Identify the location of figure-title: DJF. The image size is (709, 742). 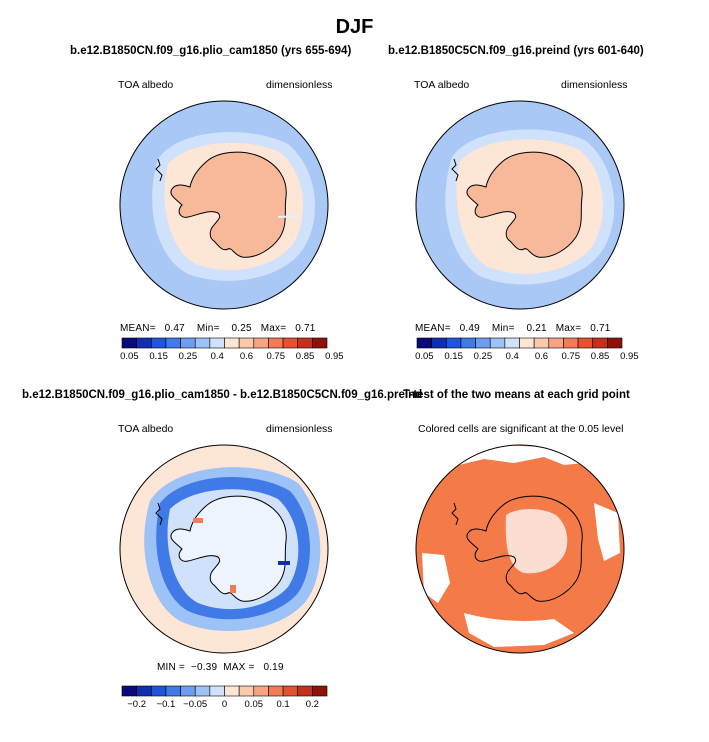
(354, 27).